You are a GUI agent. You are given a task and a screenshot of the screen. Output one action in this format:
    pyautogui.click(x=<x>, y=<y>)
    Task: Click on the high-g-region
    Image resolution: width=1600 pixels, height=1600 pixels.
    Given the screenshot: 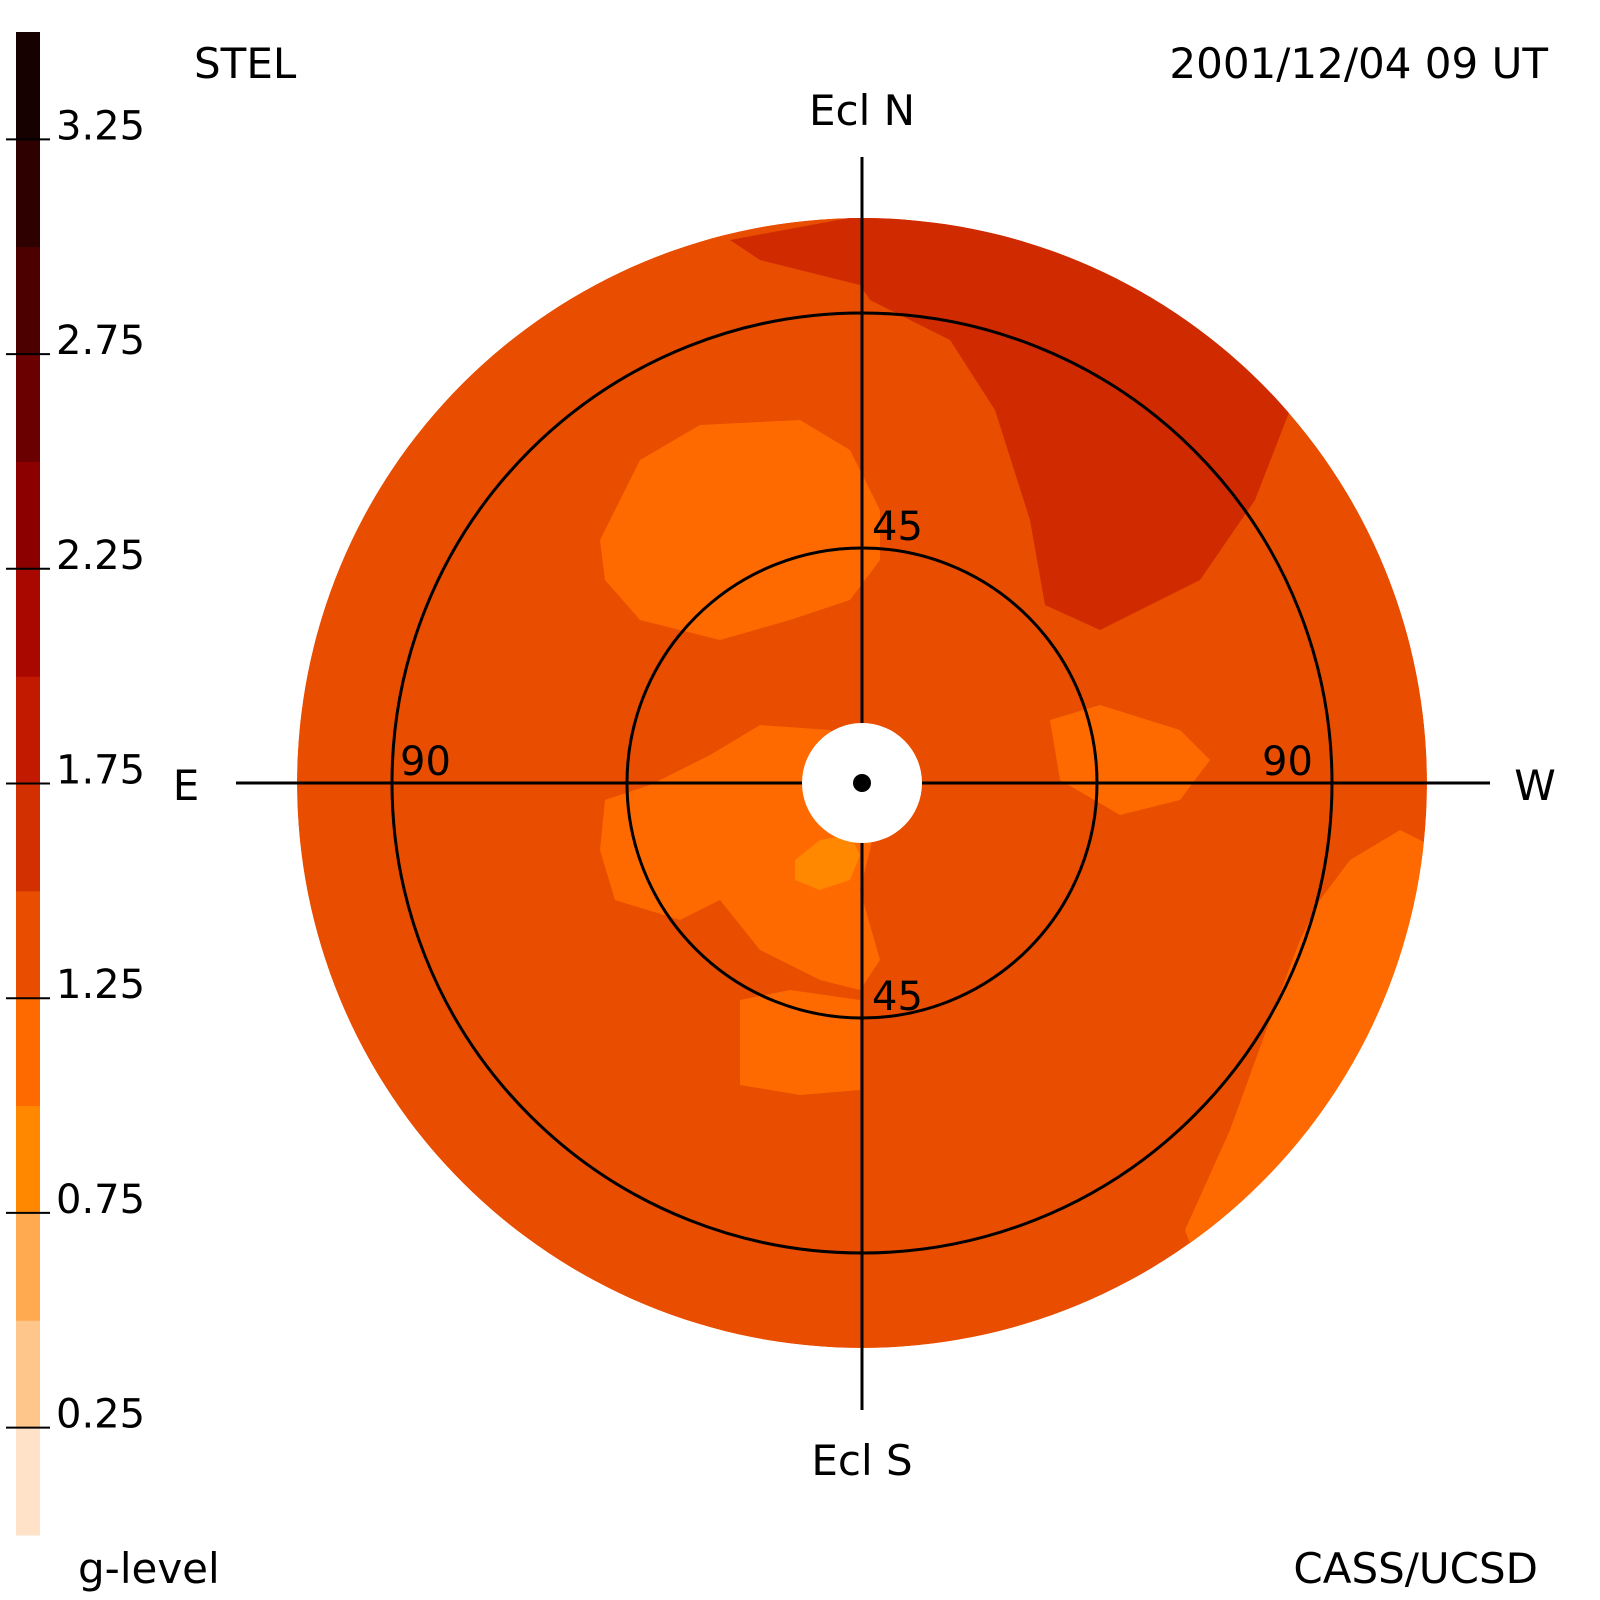 What is the action you would take?
    pyautogui.click(x=1010, y=424)
    